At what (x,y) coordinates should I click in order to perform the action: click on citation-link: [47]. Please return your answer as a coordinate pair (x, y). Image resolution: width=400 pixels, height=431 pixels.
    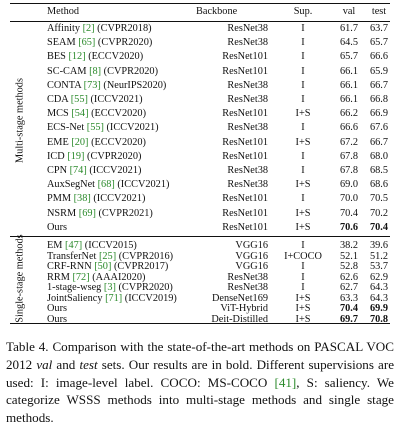
    Looking at the image, I should click on (74, 245).